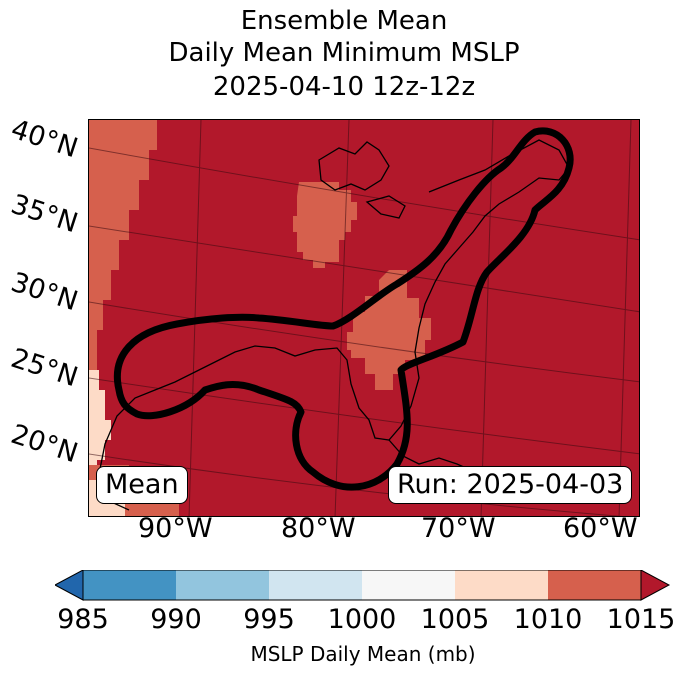  Describe the element at coordinates (142, 485) in the screenshot. I see `mean-badge: Mean` at that location.